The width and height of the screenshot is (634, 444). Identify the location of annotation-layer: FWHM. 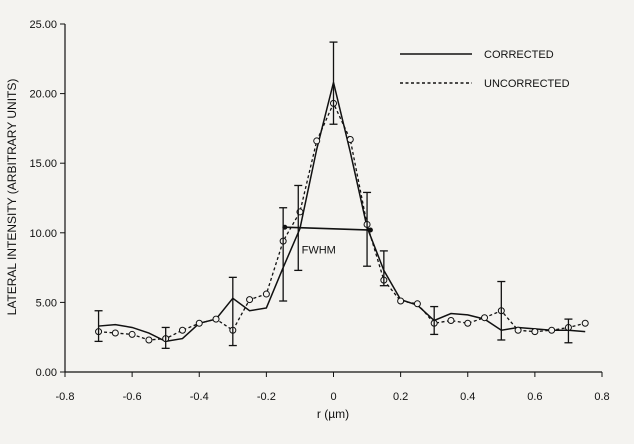
(327, 240).